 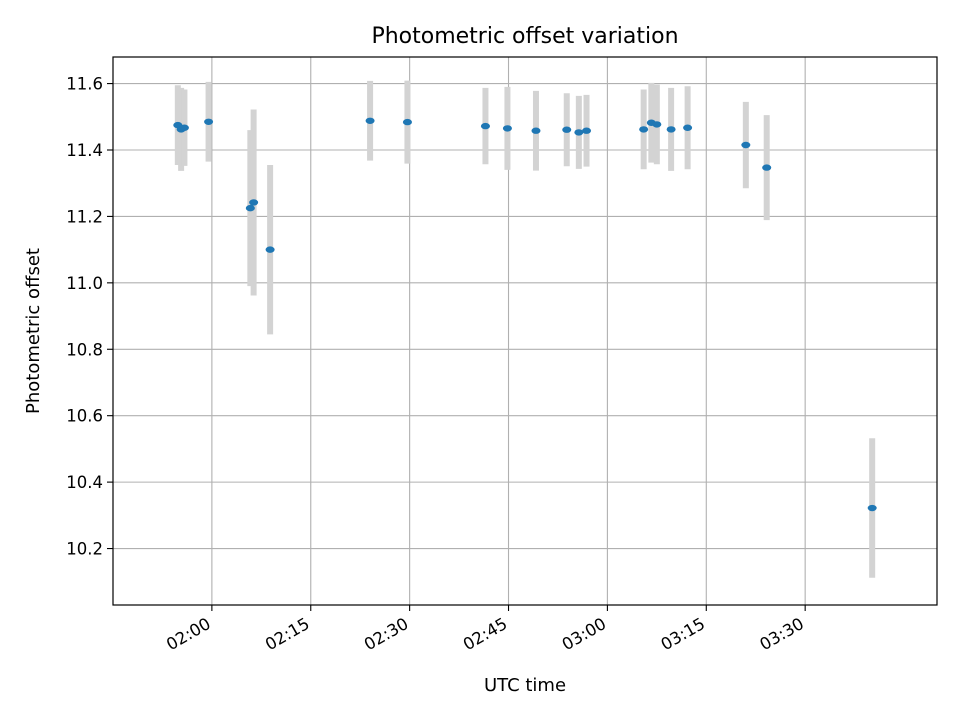 What do you see at coordinates (84, 84) in the screenshot?
I see `y-tick-label: 11.6` at bounding box center [84, 84].